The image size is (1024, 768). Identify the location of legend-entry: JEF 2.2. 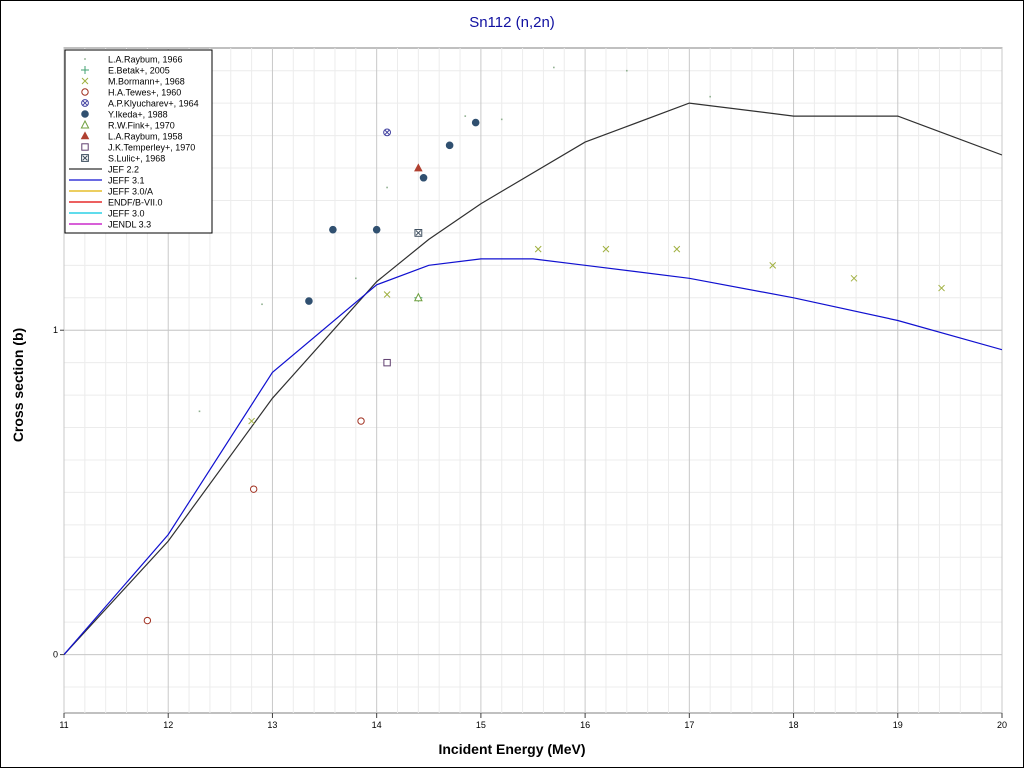
(104, 170).